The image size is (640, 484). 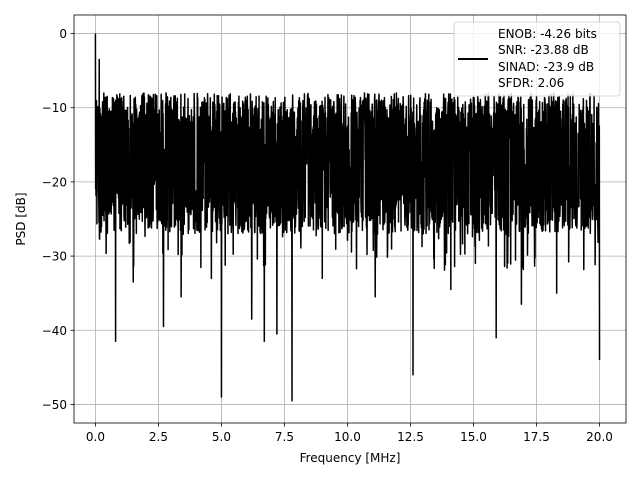 I want to click on x-tick-label: 5.0, so click(x=221, y=437).